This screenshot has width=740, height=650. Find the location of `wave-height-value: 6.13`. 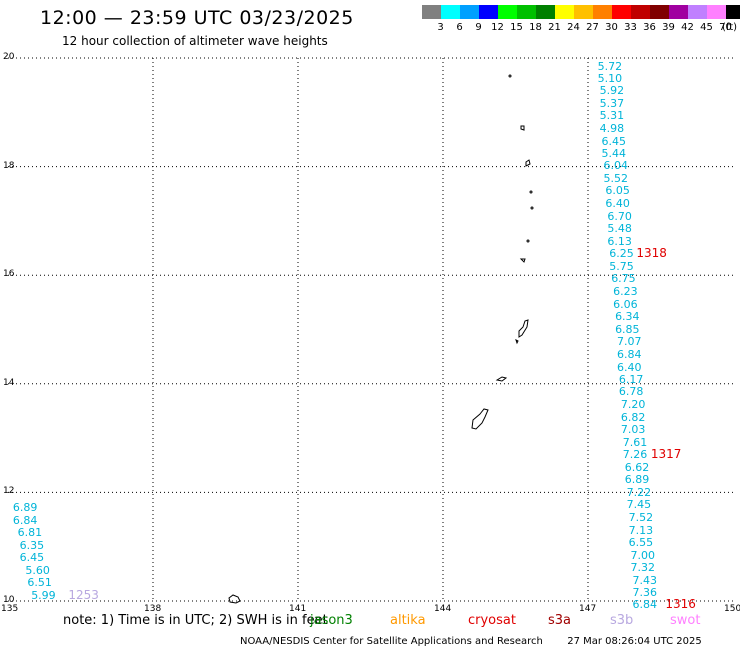

wave-height-value: 6.13 is located at coordinates (619, 241).